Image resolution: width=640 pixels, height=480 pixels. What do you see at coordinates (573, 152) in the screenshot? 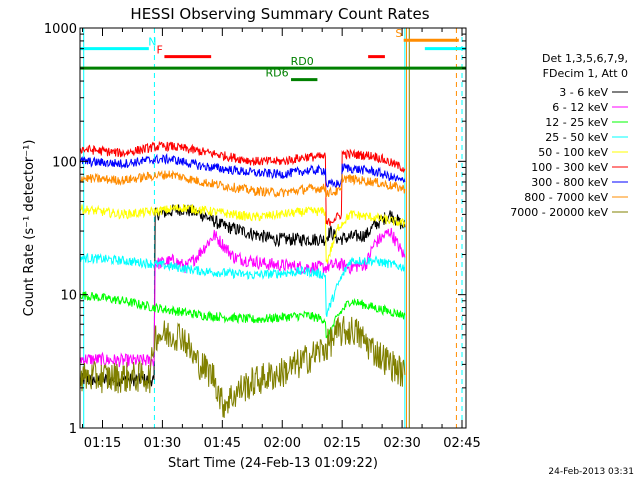
I see `legend-label-50-100-kev: 50 - 100 keV` at bounding box center [573, 152].